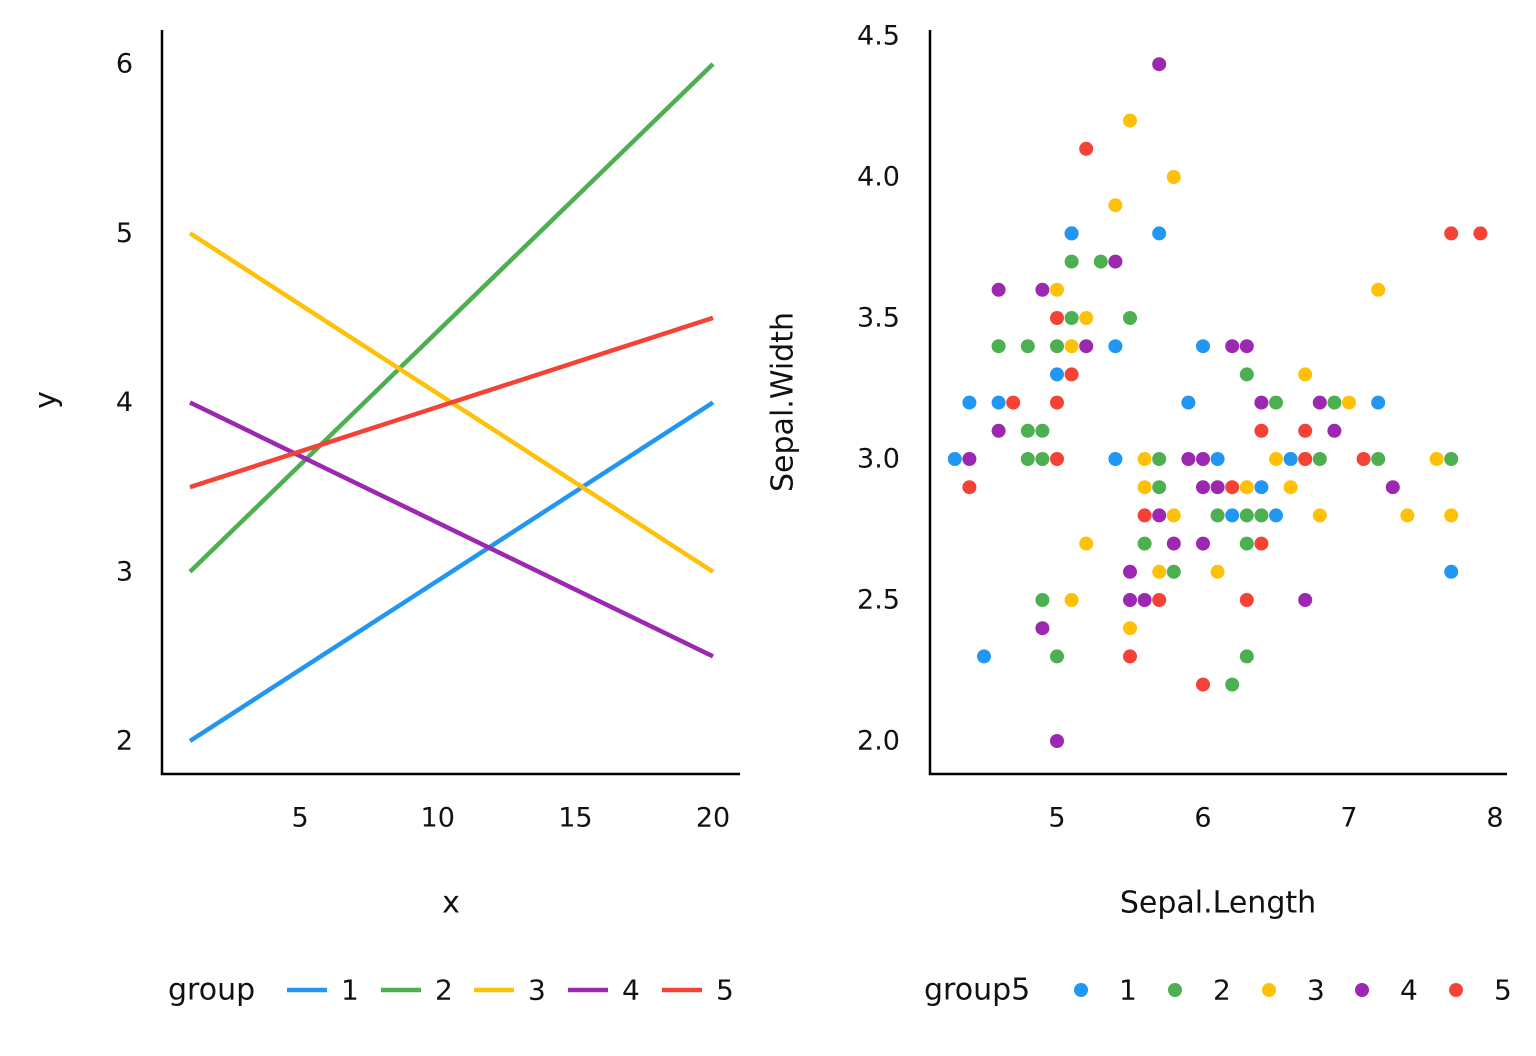 Image resolution: width=1536 pixels, height=1056 pixels. I want to click on y-tick-label: 4.0, so click(878, 177).